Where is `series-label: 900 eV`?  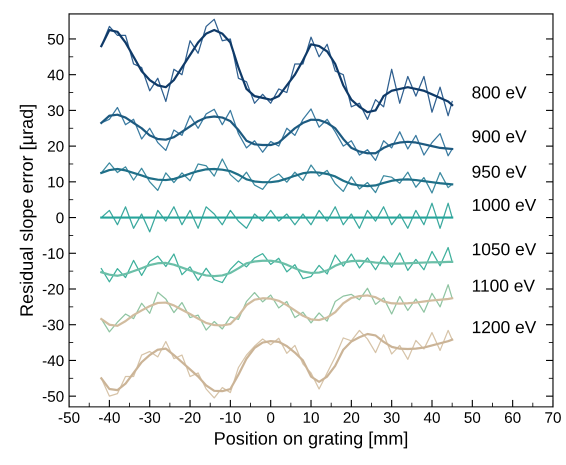
series-label: 900 eV is located at coordinates (499, 136).